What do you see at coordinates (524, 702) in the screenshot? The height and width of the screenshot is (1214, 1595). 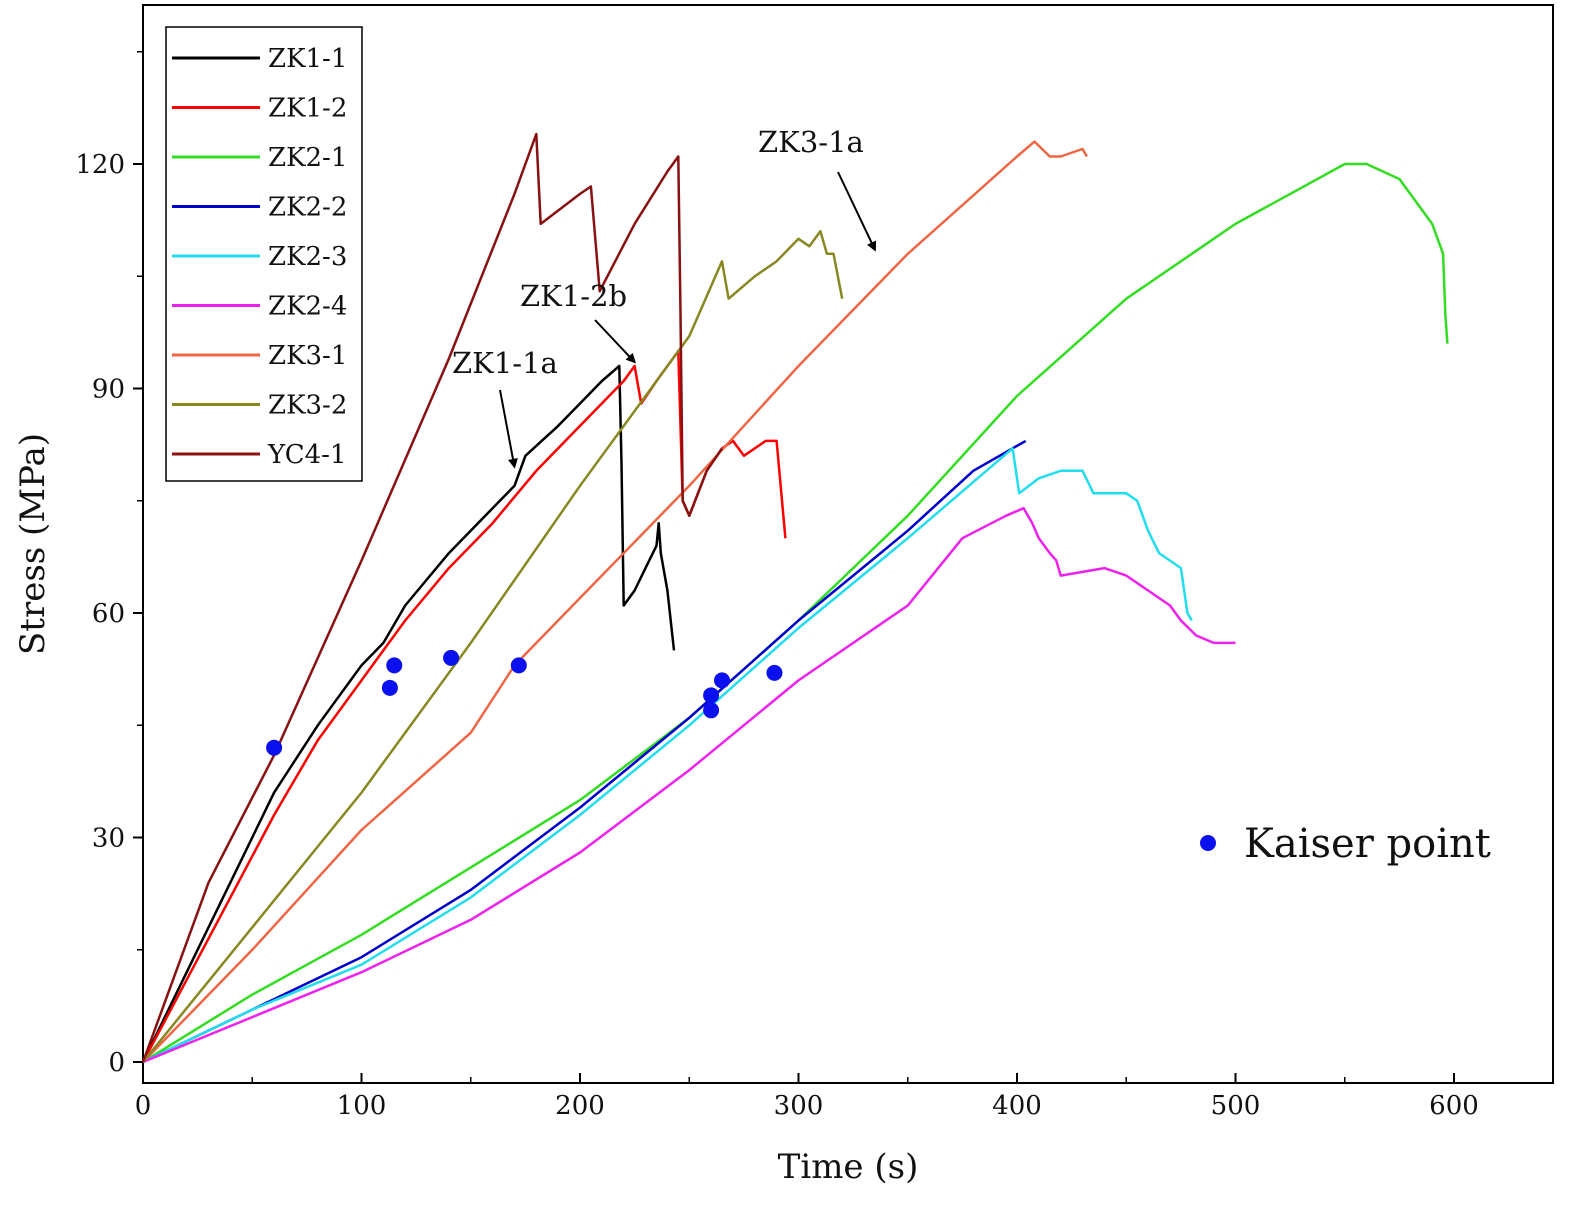 I see `kaiser-layer` at bounding box center [524, 702].